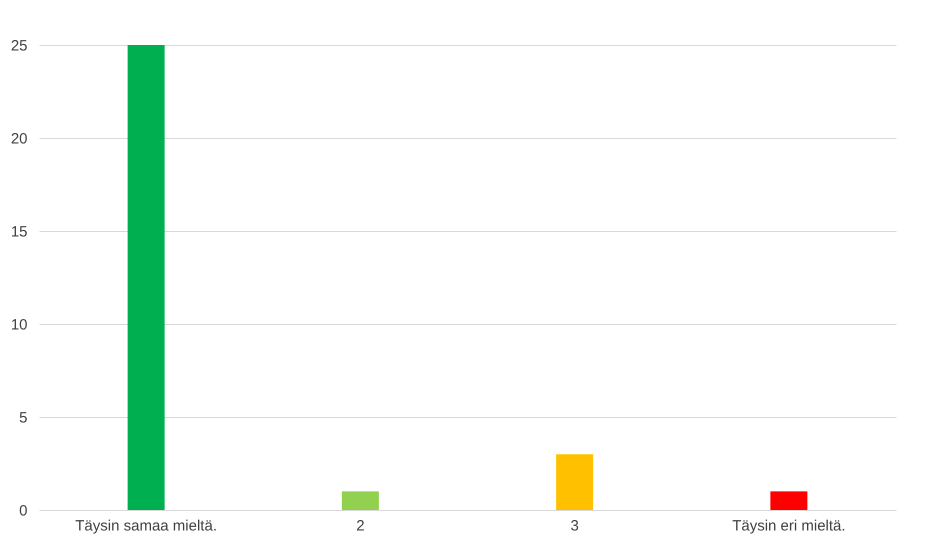  What do you see at coordinates (360, 526) in the screenshot?
I see `x-tick-label: 2` at bounding box center [360, 526].